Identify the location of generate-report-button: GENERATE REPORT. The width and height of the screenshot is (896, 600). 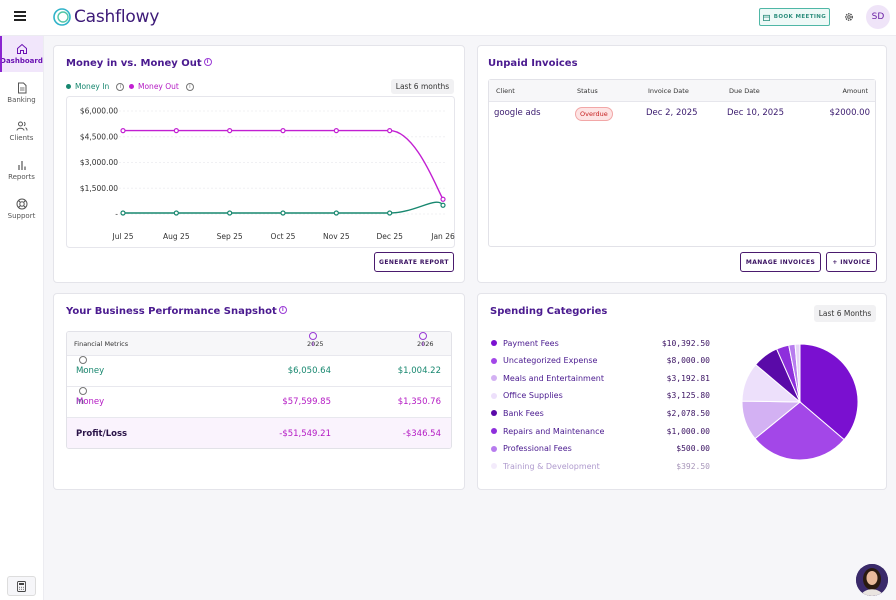
(414, 262).